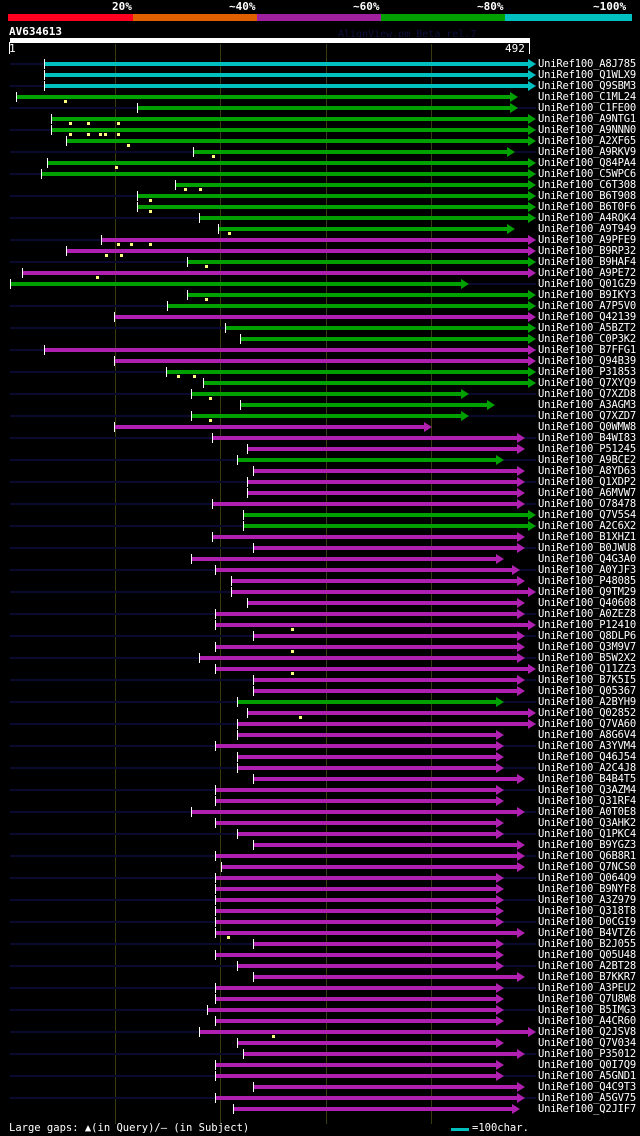 Image resolution: width=640 pixels, height=1136 pixels. I want to click on hit-label: UniRef100_C1FE00, so click(587, 108).